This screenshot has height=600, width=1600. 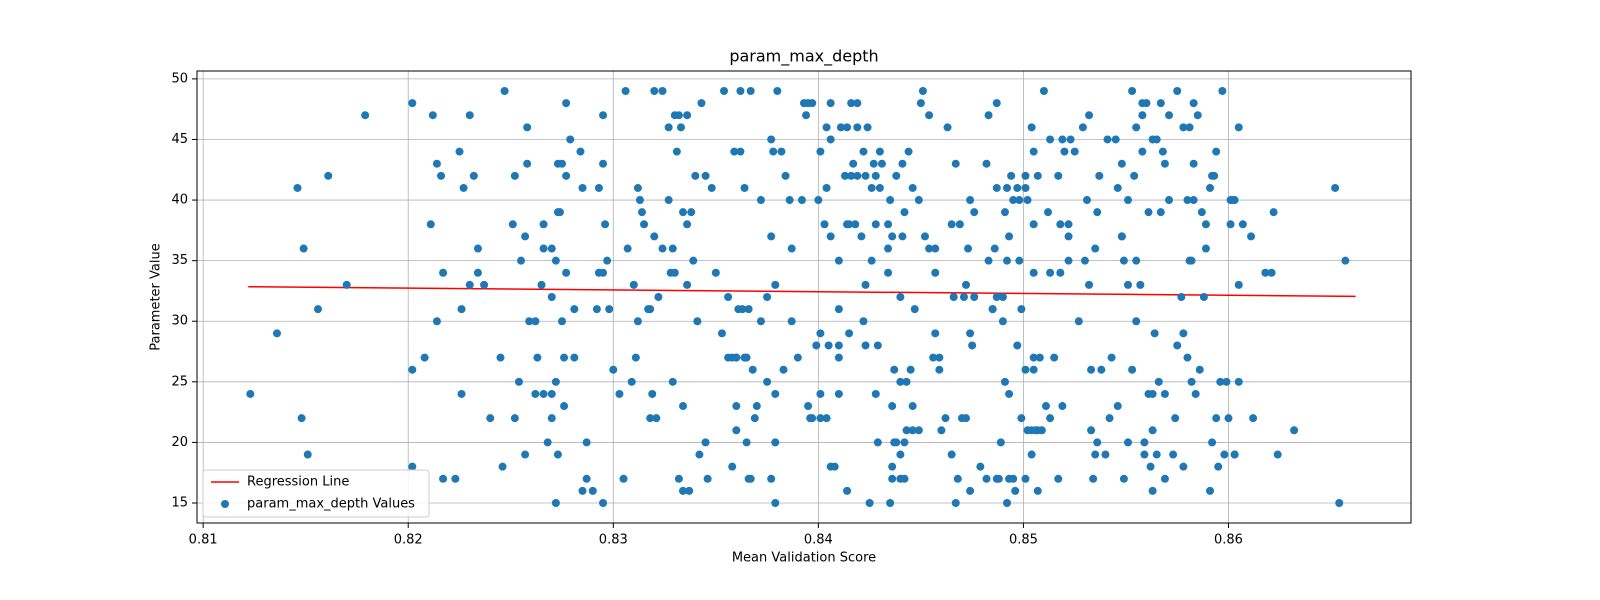 What do you see at coordinates (1228, 540) in the screenshot?
I see `x-tick-label: 0.86` at bounding box center [1228, 540].